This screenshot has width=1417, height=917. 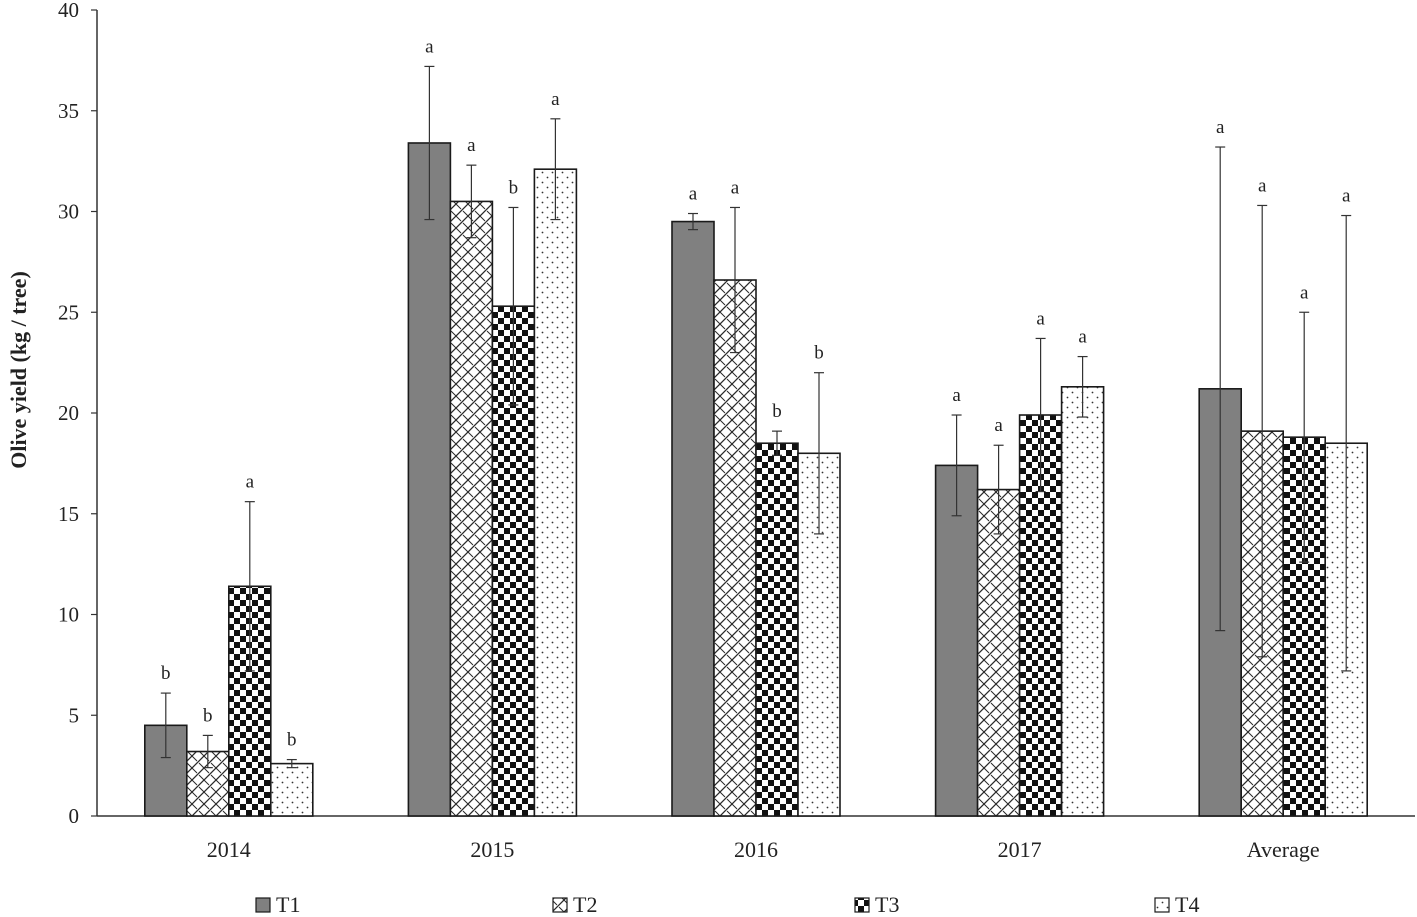 I want to click on bar-t1-2015, so click(x=429, y=479).